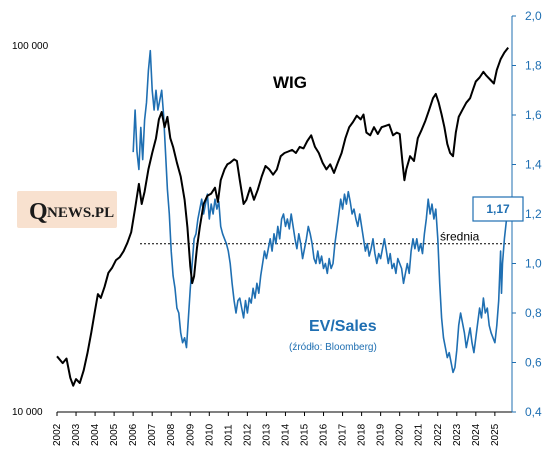 This screenshot has height=454, width=552. I want to click on last-value-label: 1,17, so click(498, 209).